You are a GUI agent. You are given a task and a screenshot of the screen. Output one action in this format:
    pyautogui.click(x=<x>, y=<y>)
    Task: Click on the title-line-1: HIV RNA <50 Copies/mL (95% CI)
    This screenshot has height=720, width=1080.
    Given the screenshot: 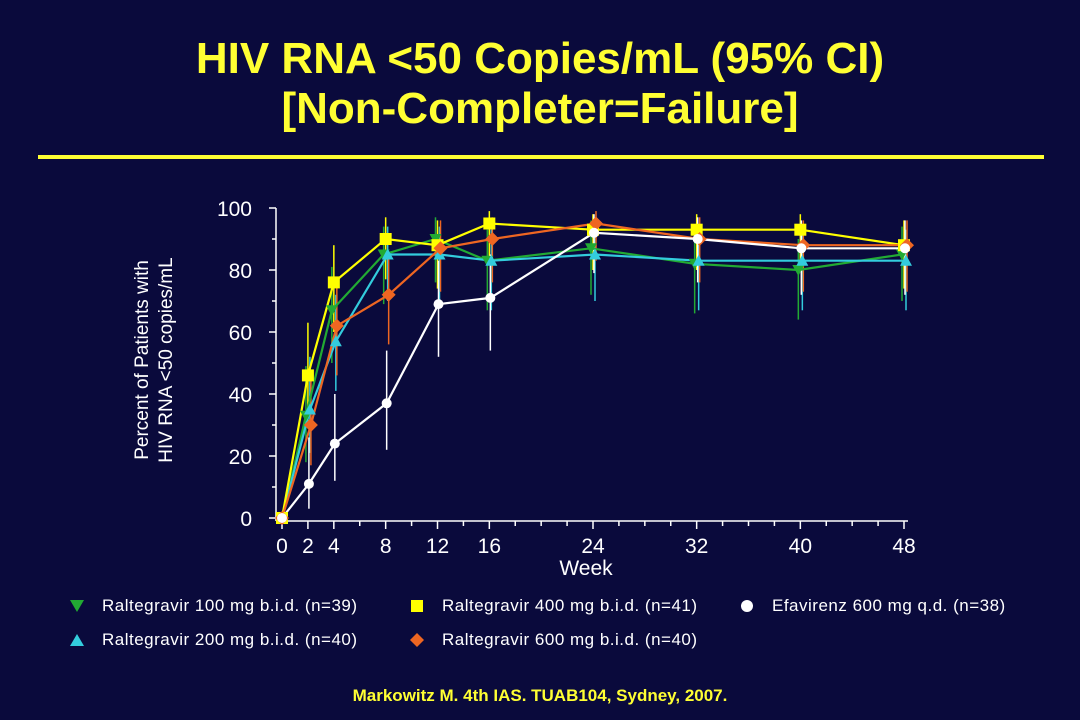 What is the action you would take?
    pyautogui.click(x=540, y=58)
    